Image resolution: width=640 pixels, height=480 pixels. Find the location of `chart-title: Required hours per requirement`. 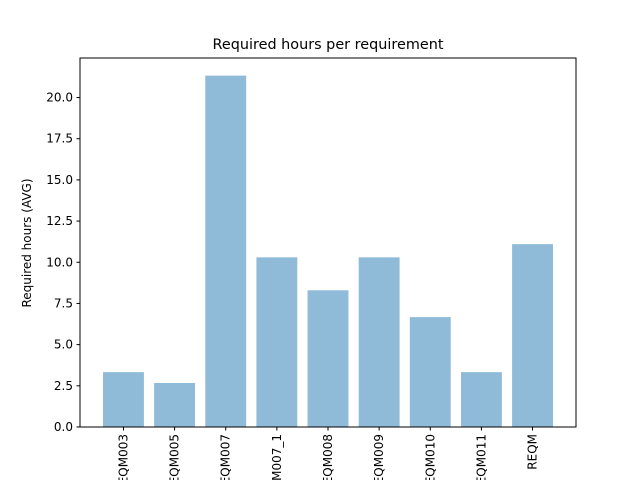

chart-title: Required hours per requirement is located at coordinates (328, 45).